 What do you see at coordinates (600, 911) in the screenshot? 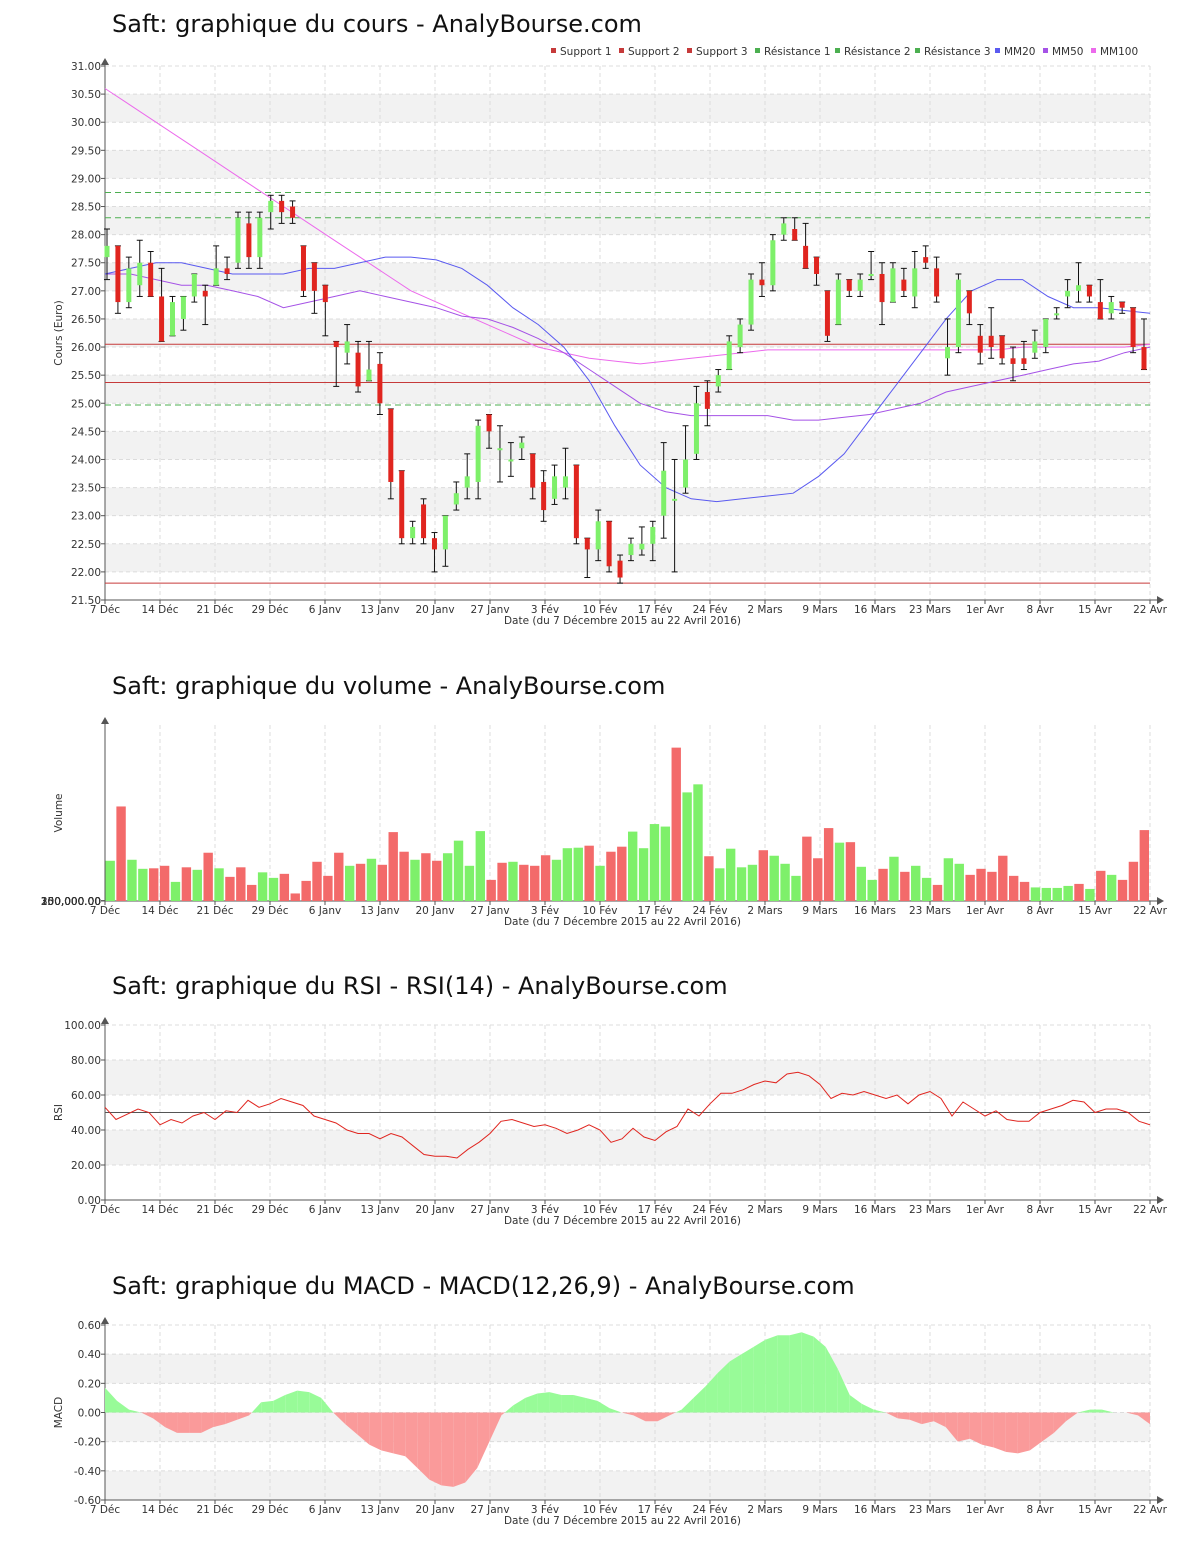
I see `volume-xtick-label: 10 Fév` at bounding box center [600, 911].